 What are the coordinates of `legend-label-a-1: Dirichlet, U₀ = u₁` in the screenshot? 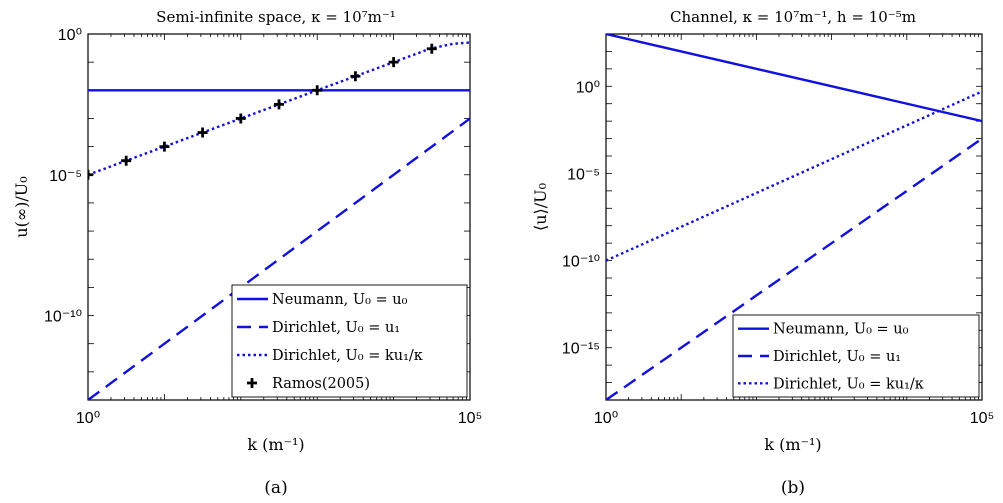 It's located at (336, 328).